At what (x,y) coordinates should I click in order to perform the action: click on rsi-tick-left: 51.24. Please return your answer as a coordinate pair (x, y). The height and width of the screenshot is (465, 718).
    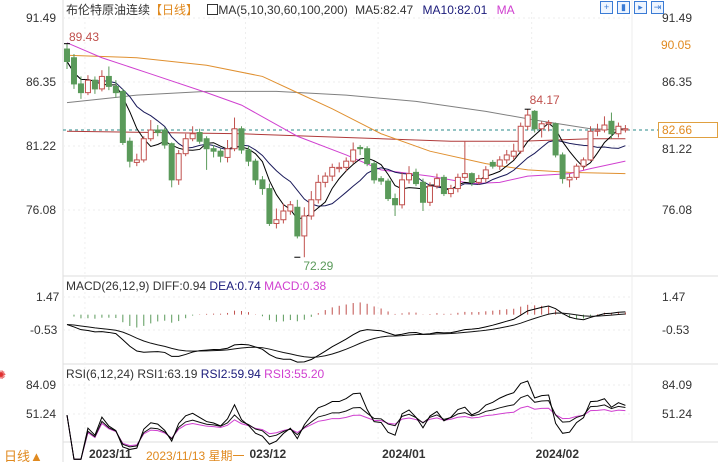
    Looking at the image, I should click on (41, 414).